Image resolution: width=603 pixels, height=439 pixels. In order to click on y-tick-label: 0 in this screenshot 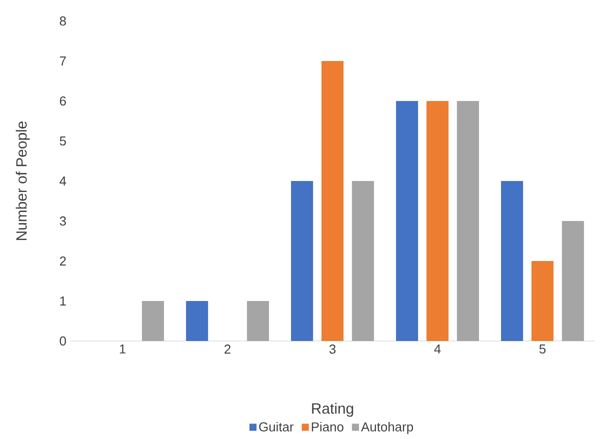, I will do `click(63, 341)`.